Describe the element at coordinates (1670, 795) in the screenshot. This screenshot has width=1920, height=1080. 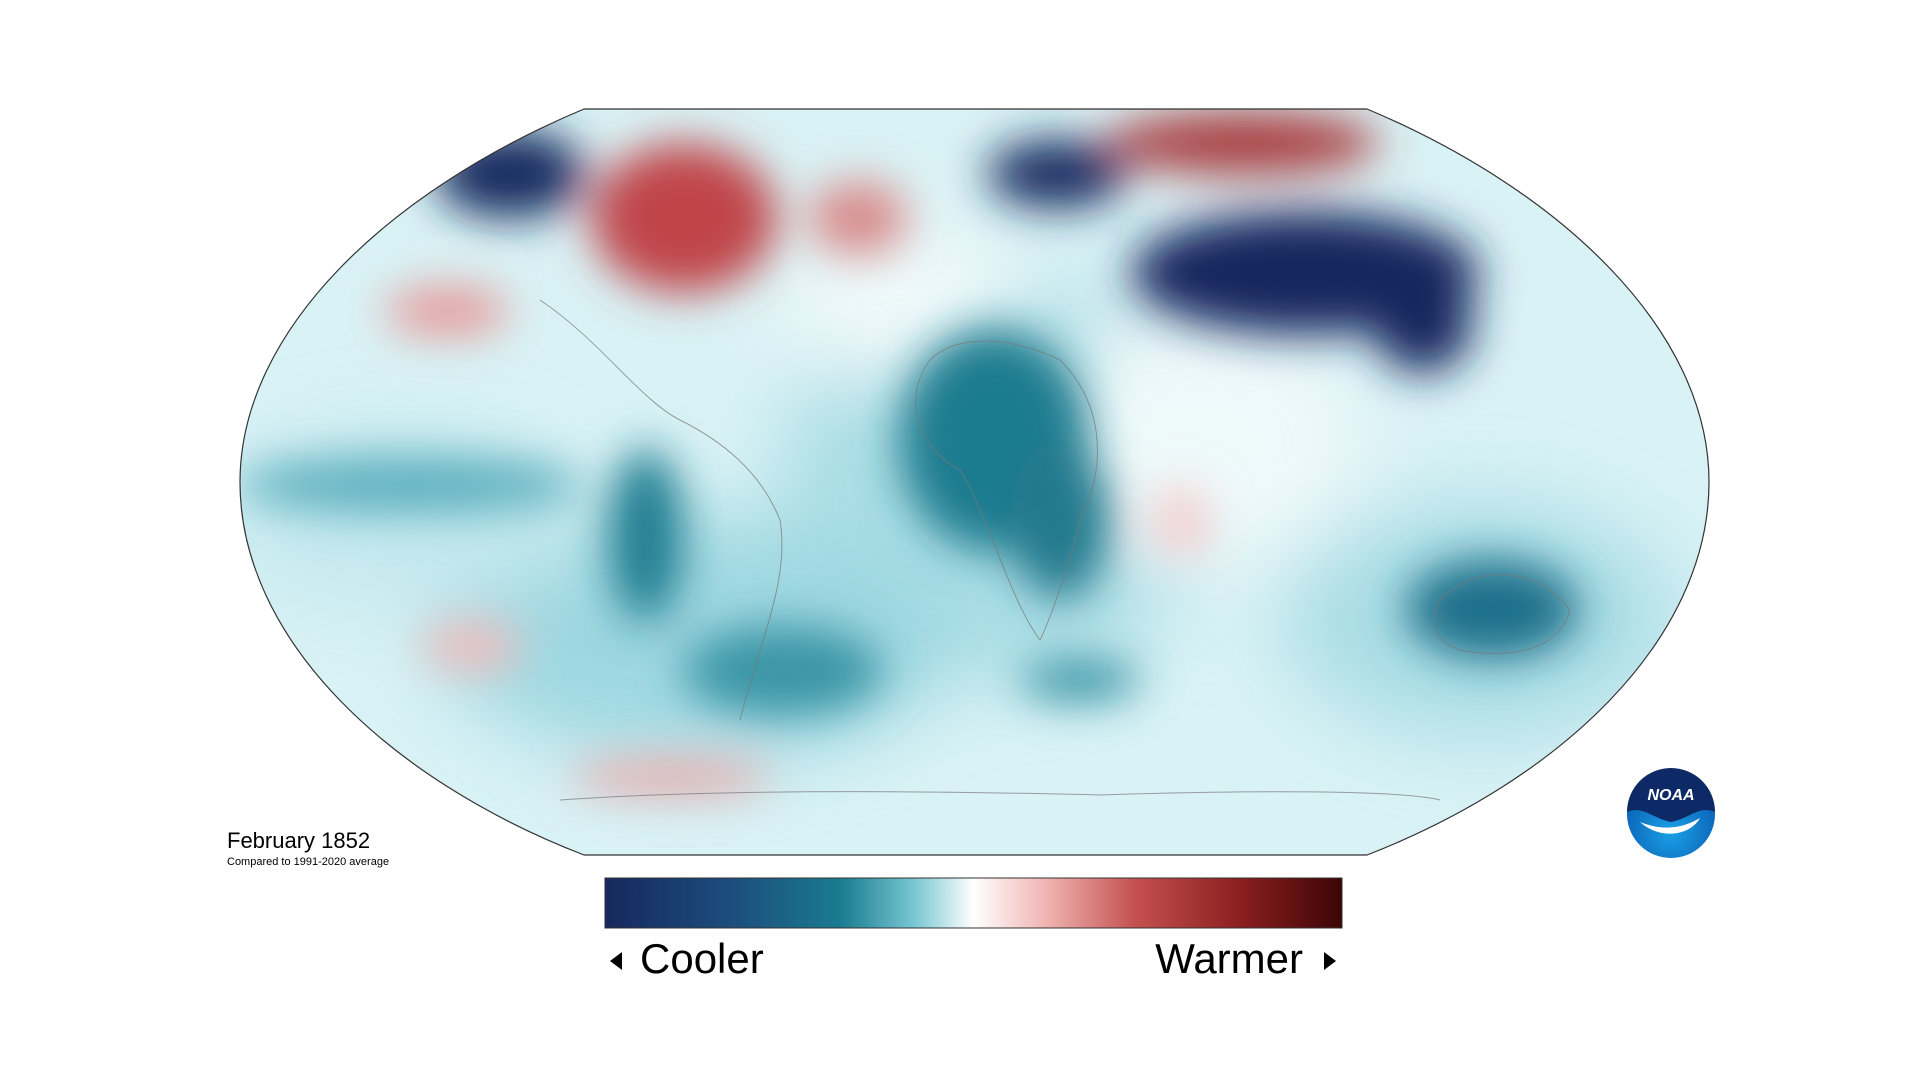
I see `logo-text: NOAA` at that location.